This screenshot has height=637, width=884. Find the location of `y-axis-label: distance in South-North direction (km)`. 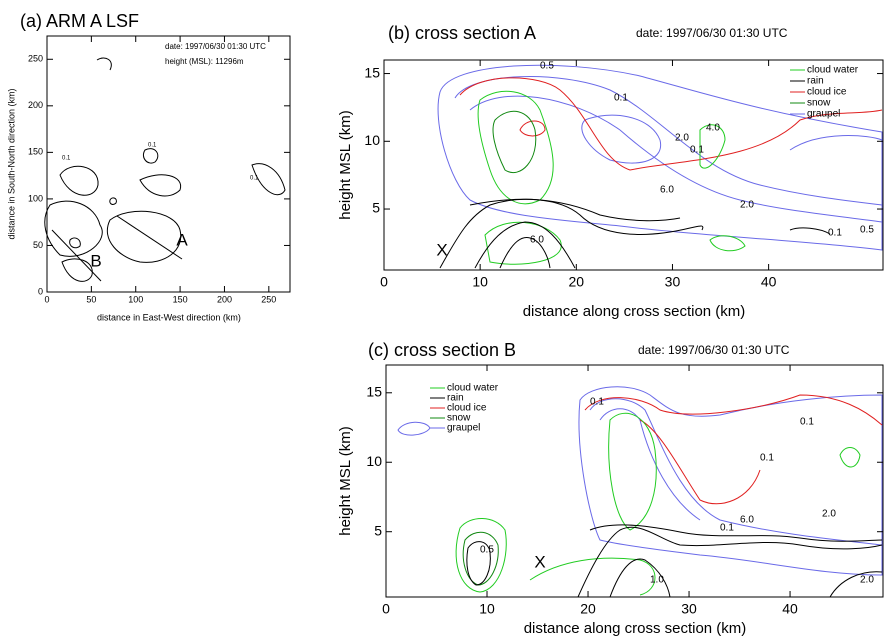

y-axis-label: distance in South-North direction (km) is located at coordinates (11, 163).